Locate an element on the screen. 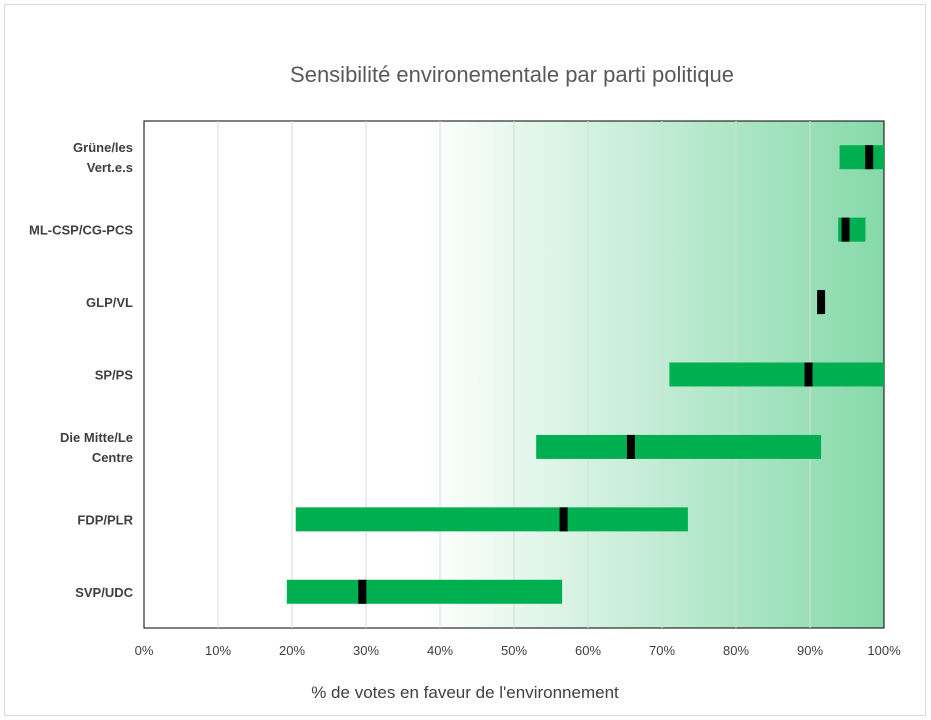 Image resolution: width=931 pixels, height=720 pixels. x-tick-label: 10% is located at coordinates (218, 650).